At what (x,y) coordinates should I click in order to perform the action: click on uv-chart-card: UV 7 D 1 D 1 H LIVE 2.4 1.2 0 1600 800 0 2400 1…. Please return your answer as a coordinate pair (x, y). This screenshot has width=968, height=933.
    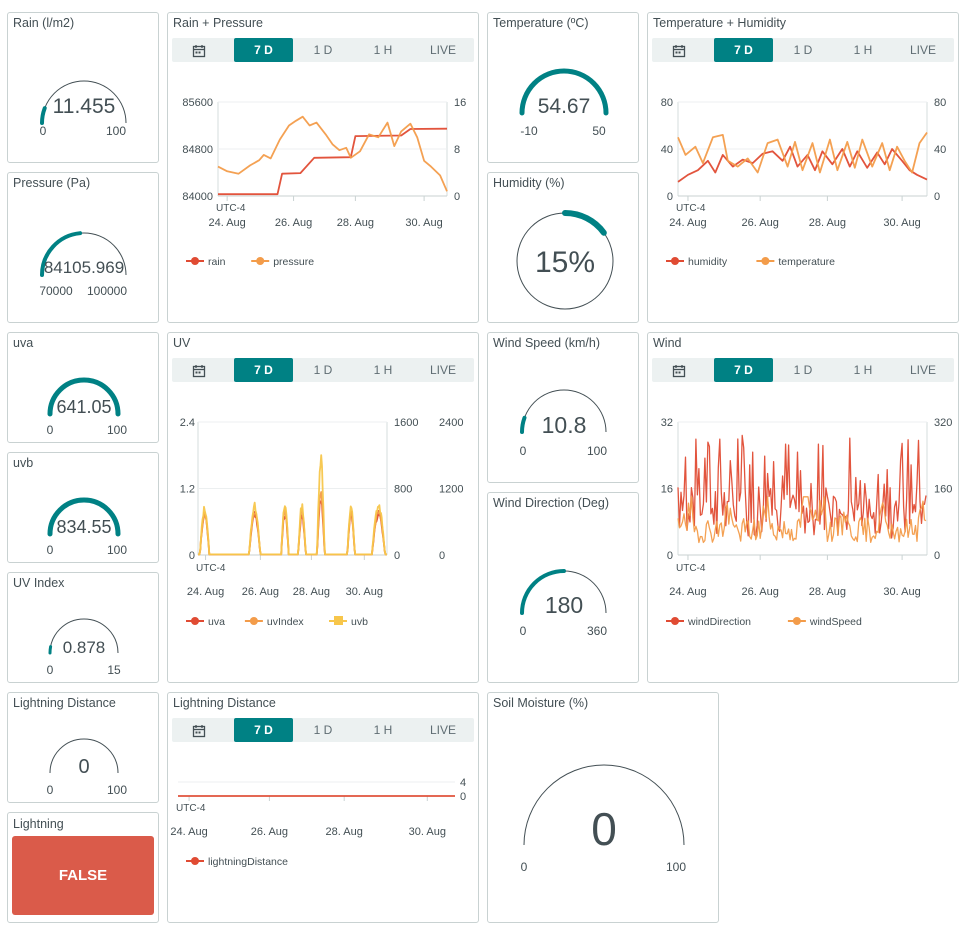
    Looking at the image, I should click on (323, 507).